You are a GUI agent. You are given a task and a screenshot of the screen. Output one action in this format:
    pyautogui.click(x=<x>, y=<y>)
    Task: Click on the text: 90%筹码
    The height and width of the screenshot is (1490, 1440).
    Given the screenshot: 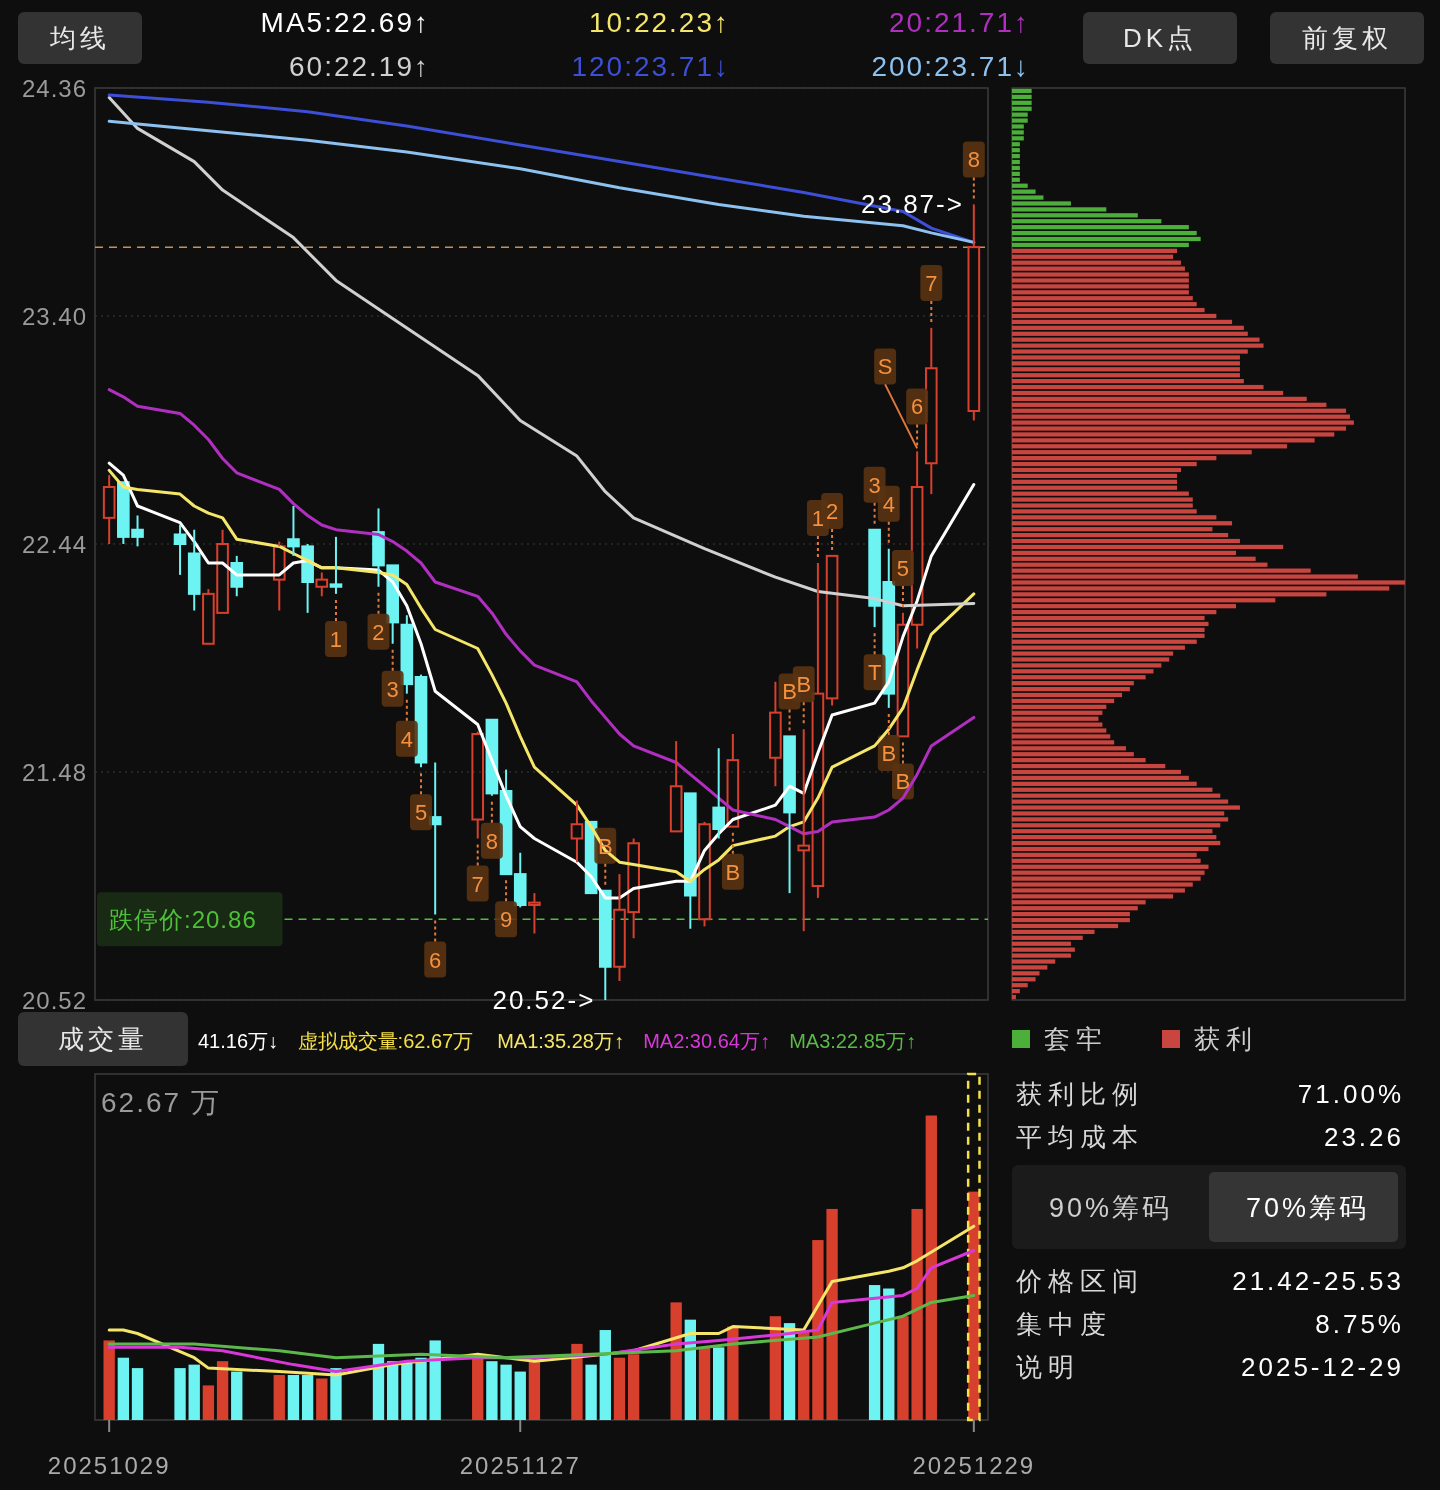 What is the action you would take?
    pyautogui.click(x=1110, y=1208)
    